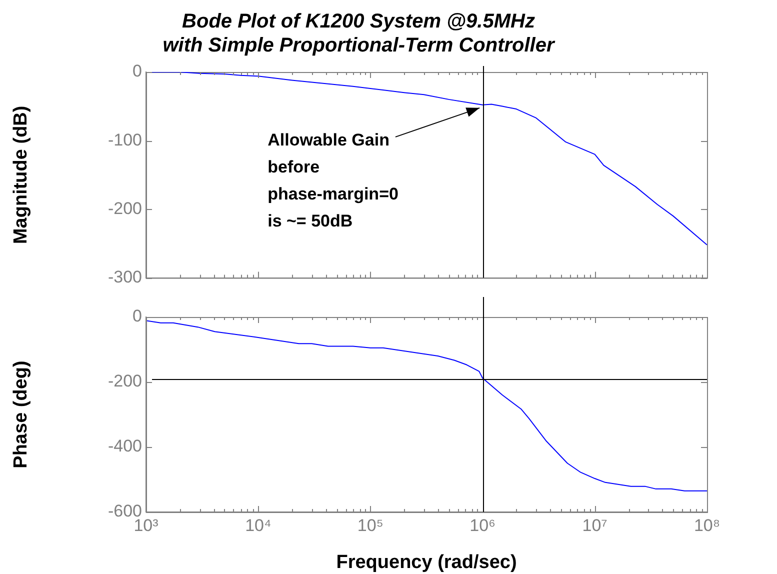  I want to click on y-tick-label: -400, so click(125, 446).